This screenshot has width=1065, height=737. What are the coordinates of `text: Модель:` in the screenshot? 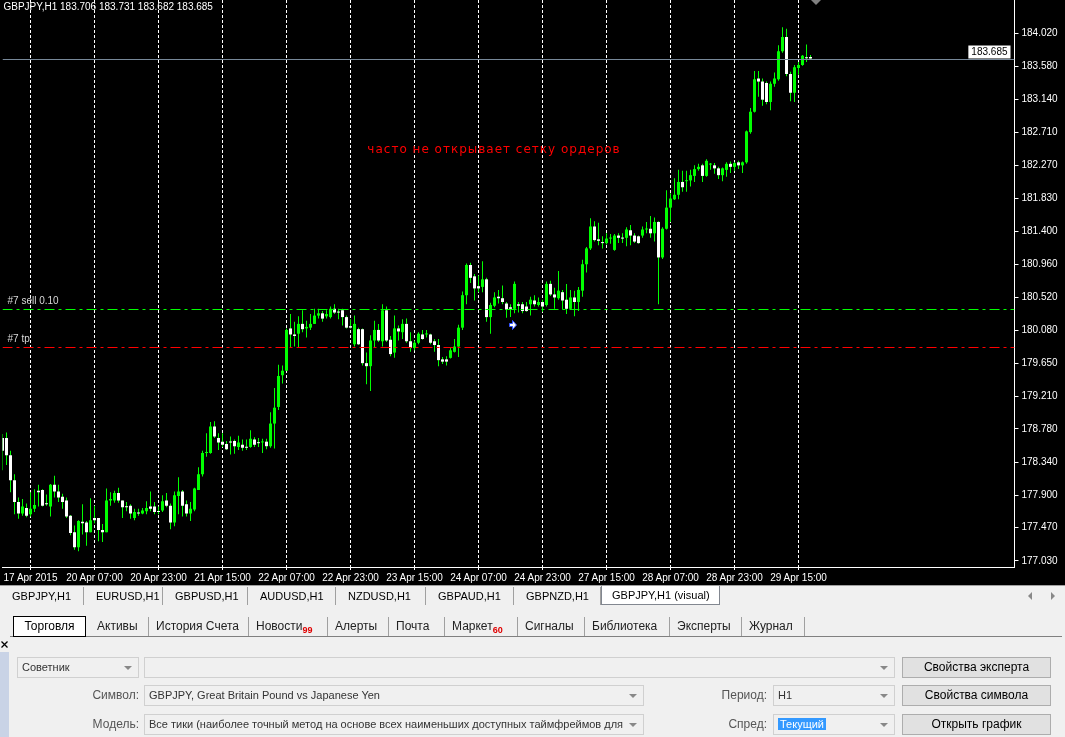 It's located at (115, 724).